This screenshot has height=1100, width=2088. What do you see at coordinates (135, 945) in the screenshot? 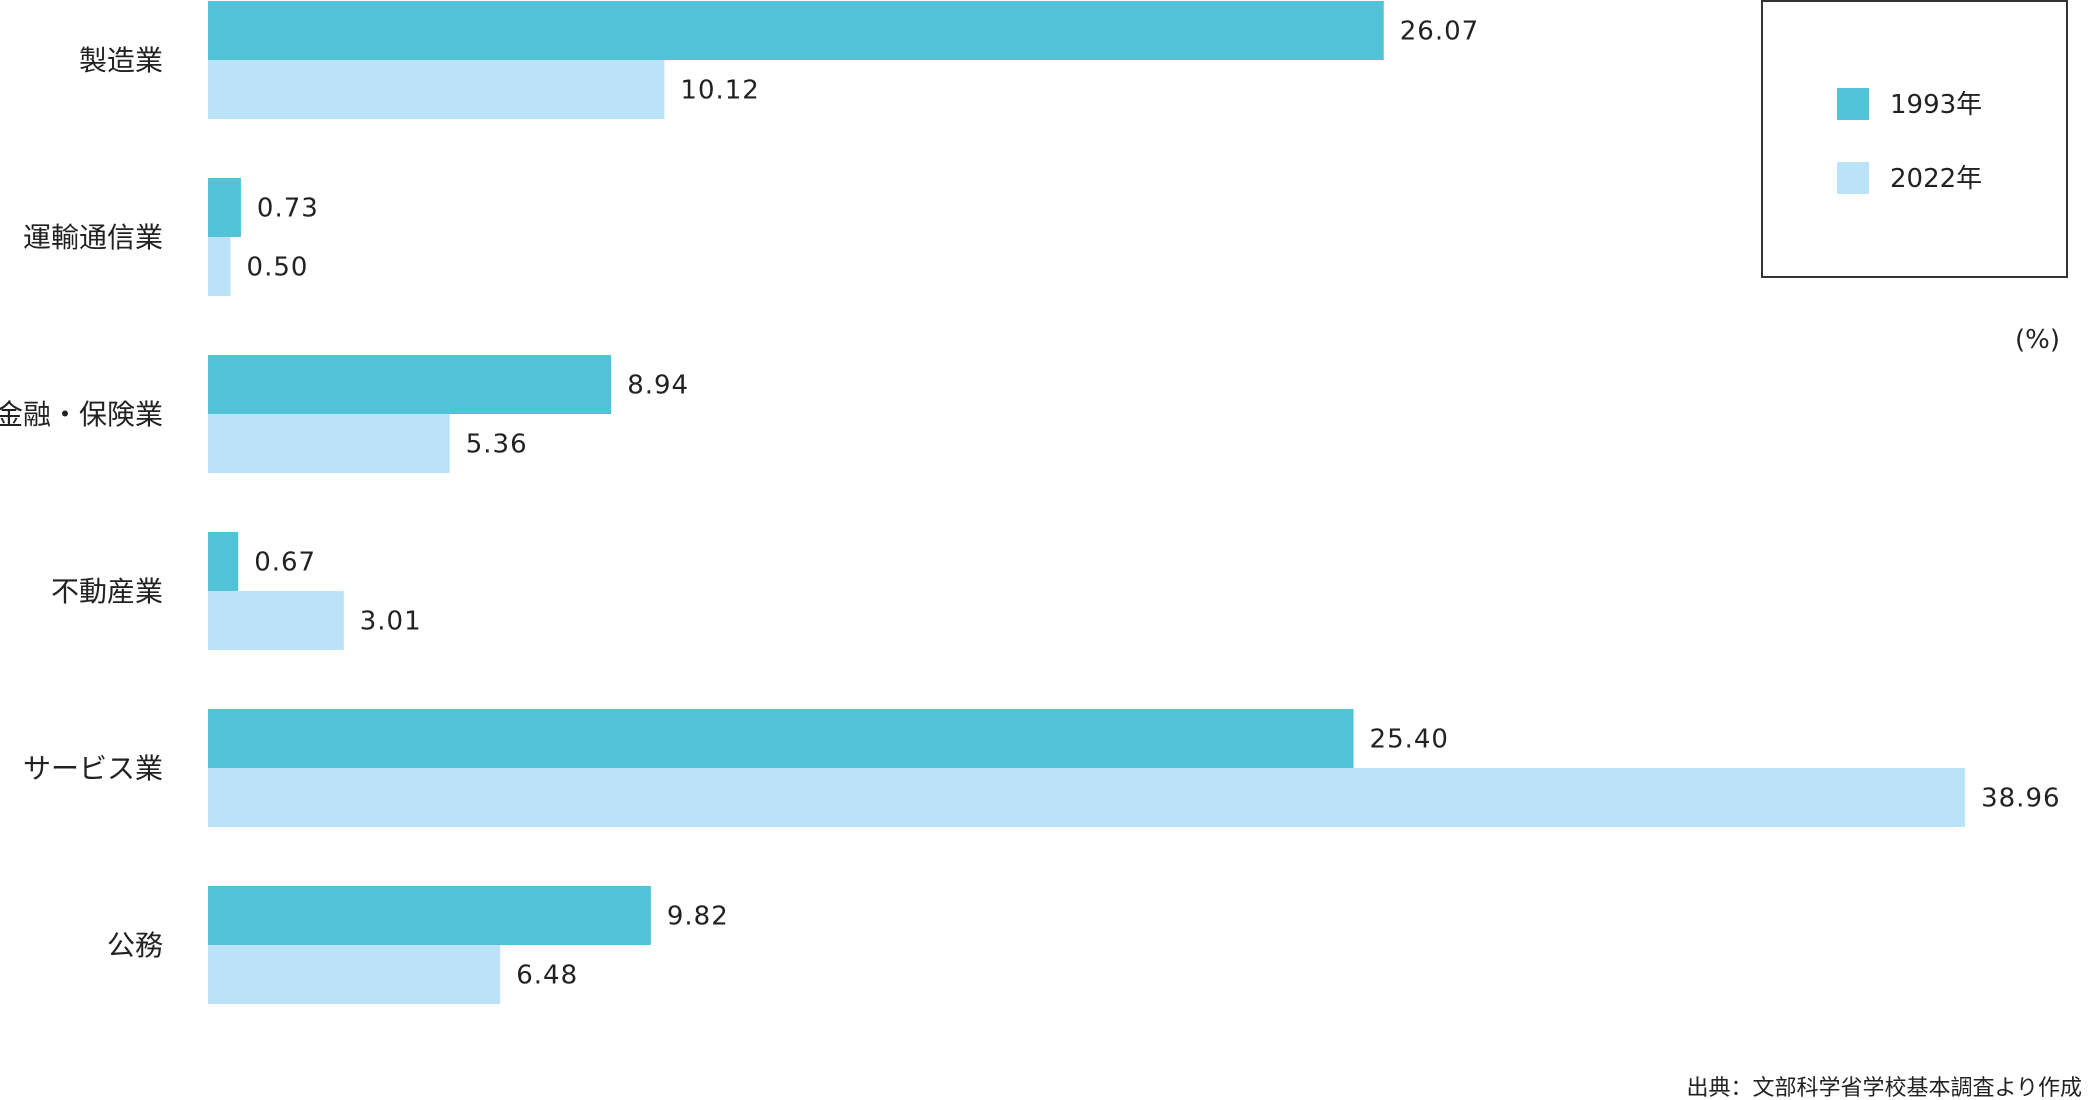
I see `category-label: 公務` at bounding box center [135, 945].